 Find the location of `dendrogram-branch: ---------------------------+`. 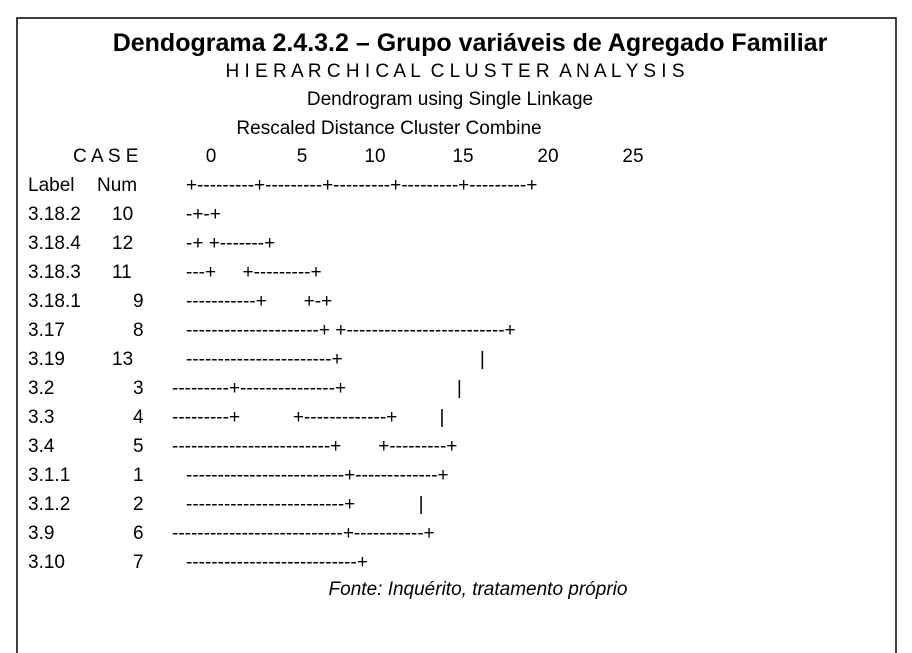

dendrogram-branch: ---------------------------+ is located at coordinates (277, 562).